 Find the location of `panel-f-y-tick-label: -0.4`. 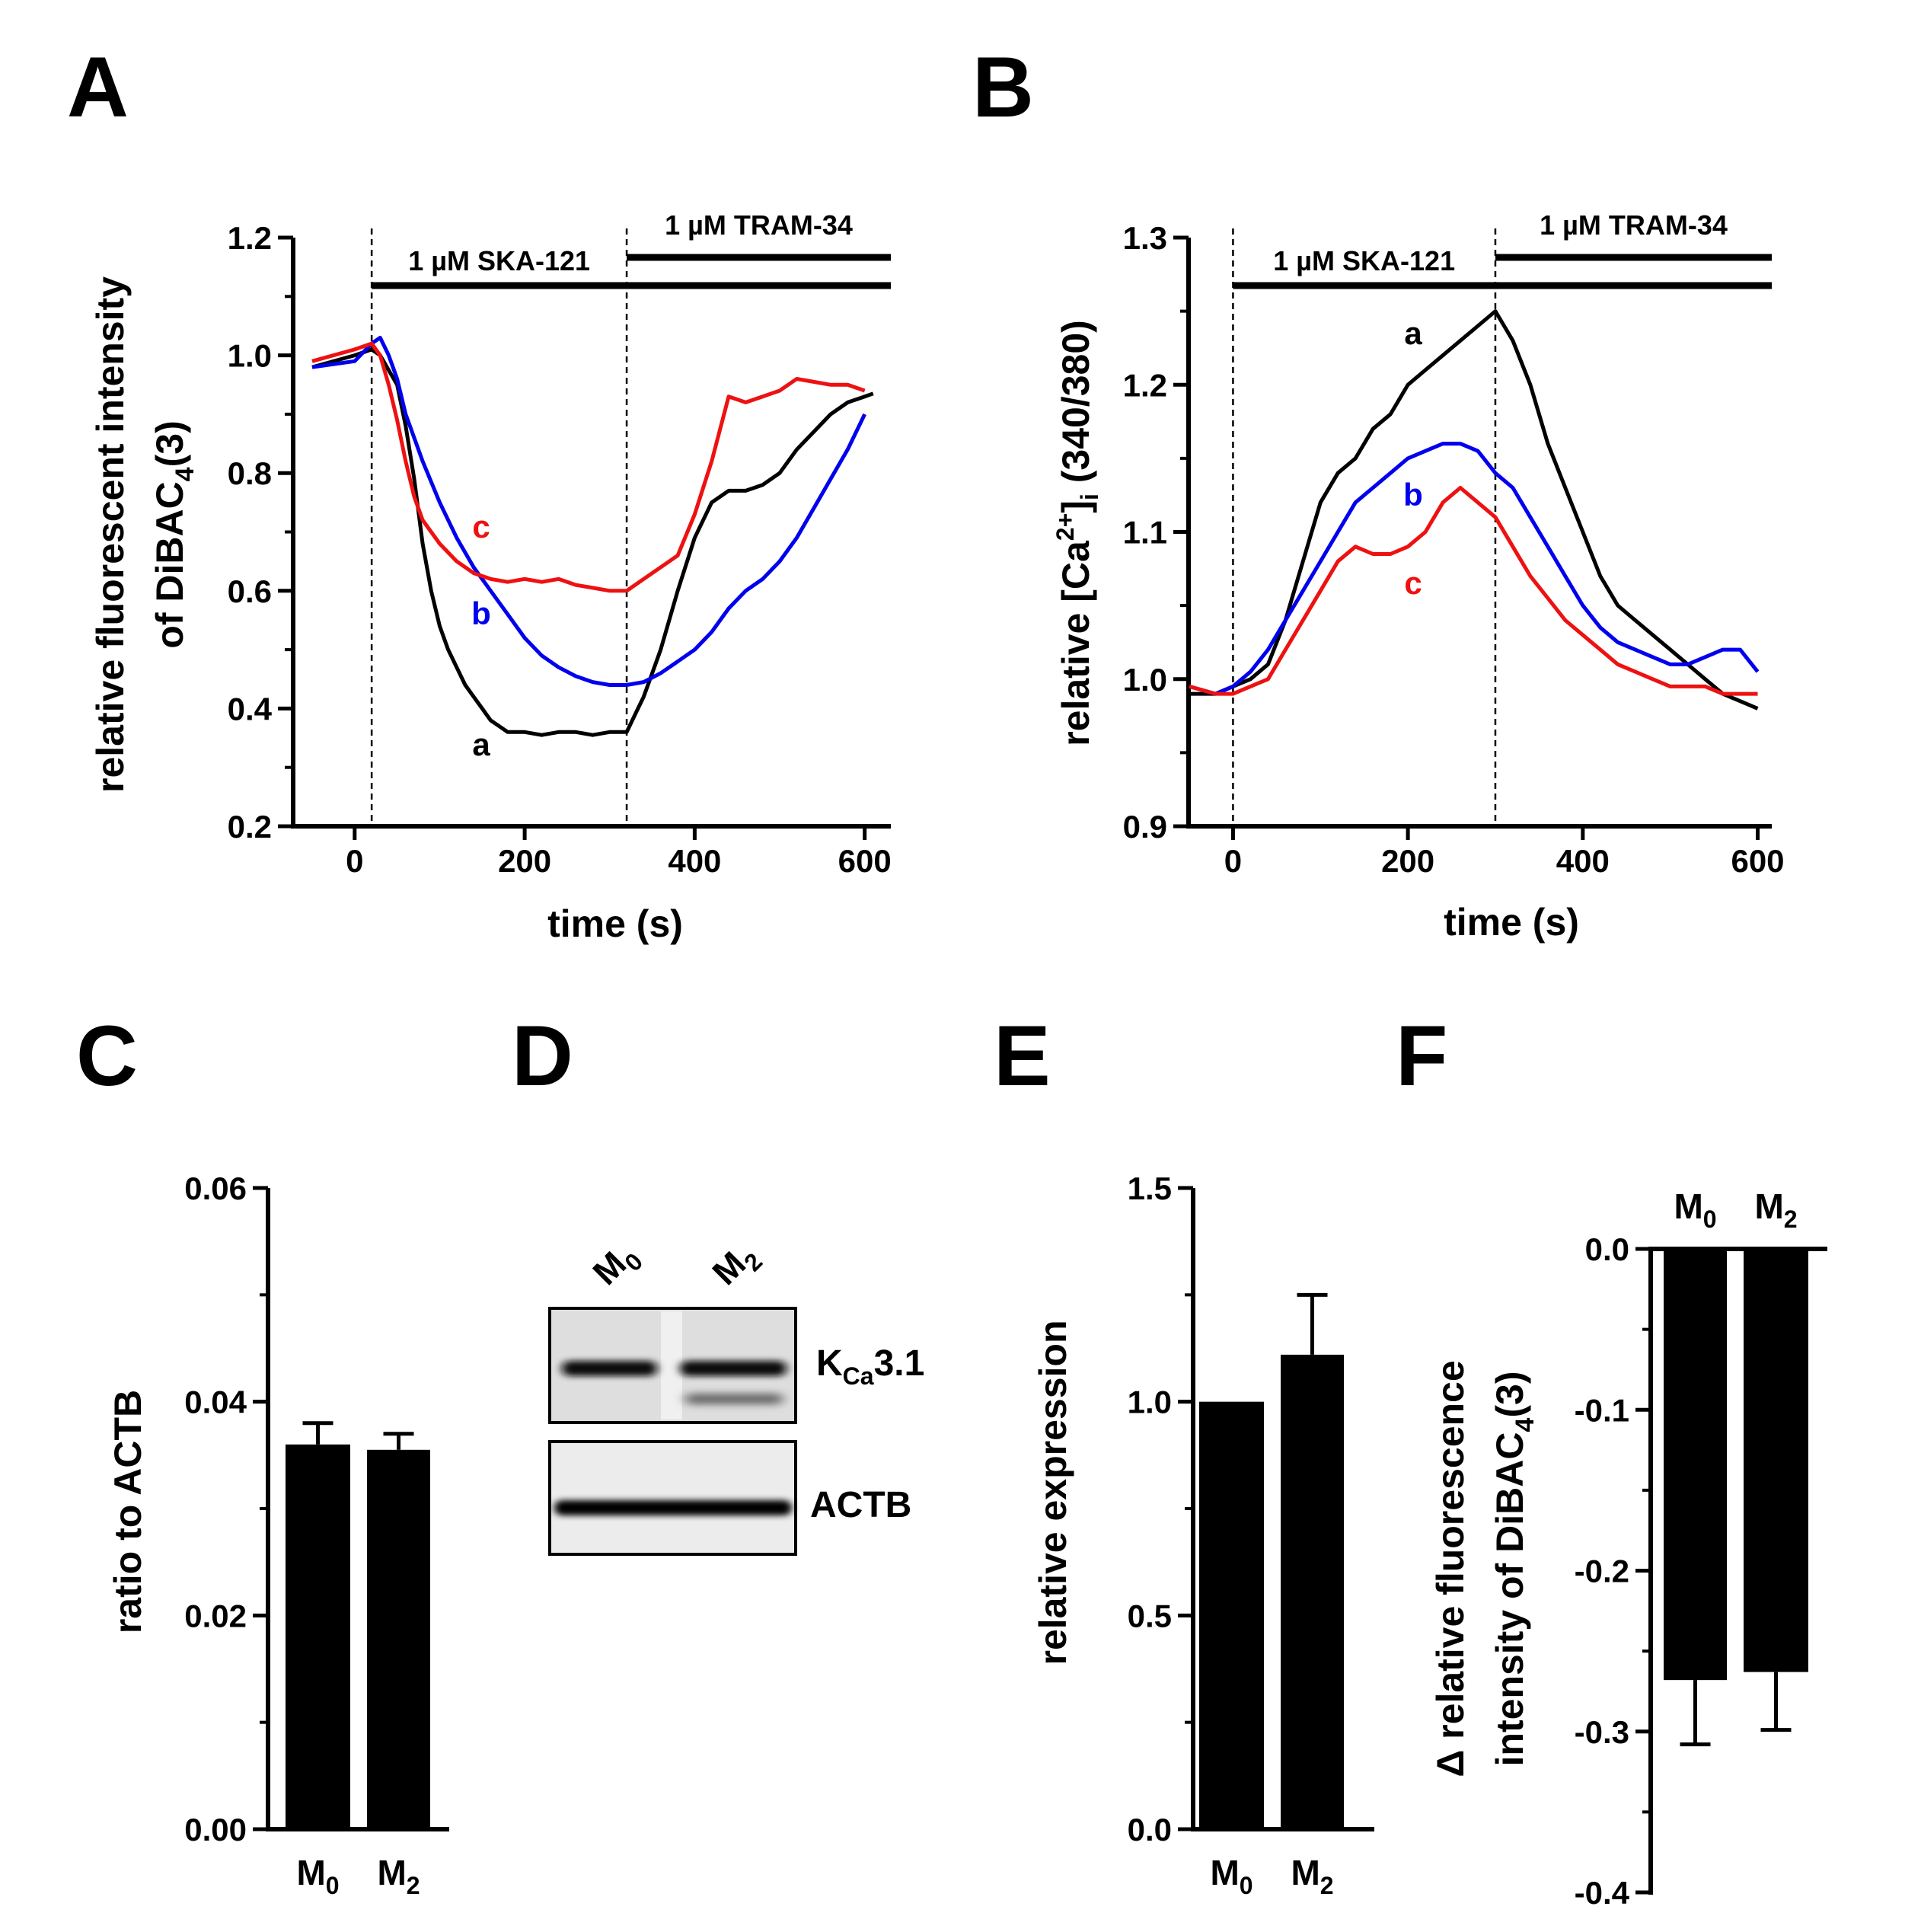

panel-f-y-tick-label: -0.4 is located at coordinates (1602, 1893).